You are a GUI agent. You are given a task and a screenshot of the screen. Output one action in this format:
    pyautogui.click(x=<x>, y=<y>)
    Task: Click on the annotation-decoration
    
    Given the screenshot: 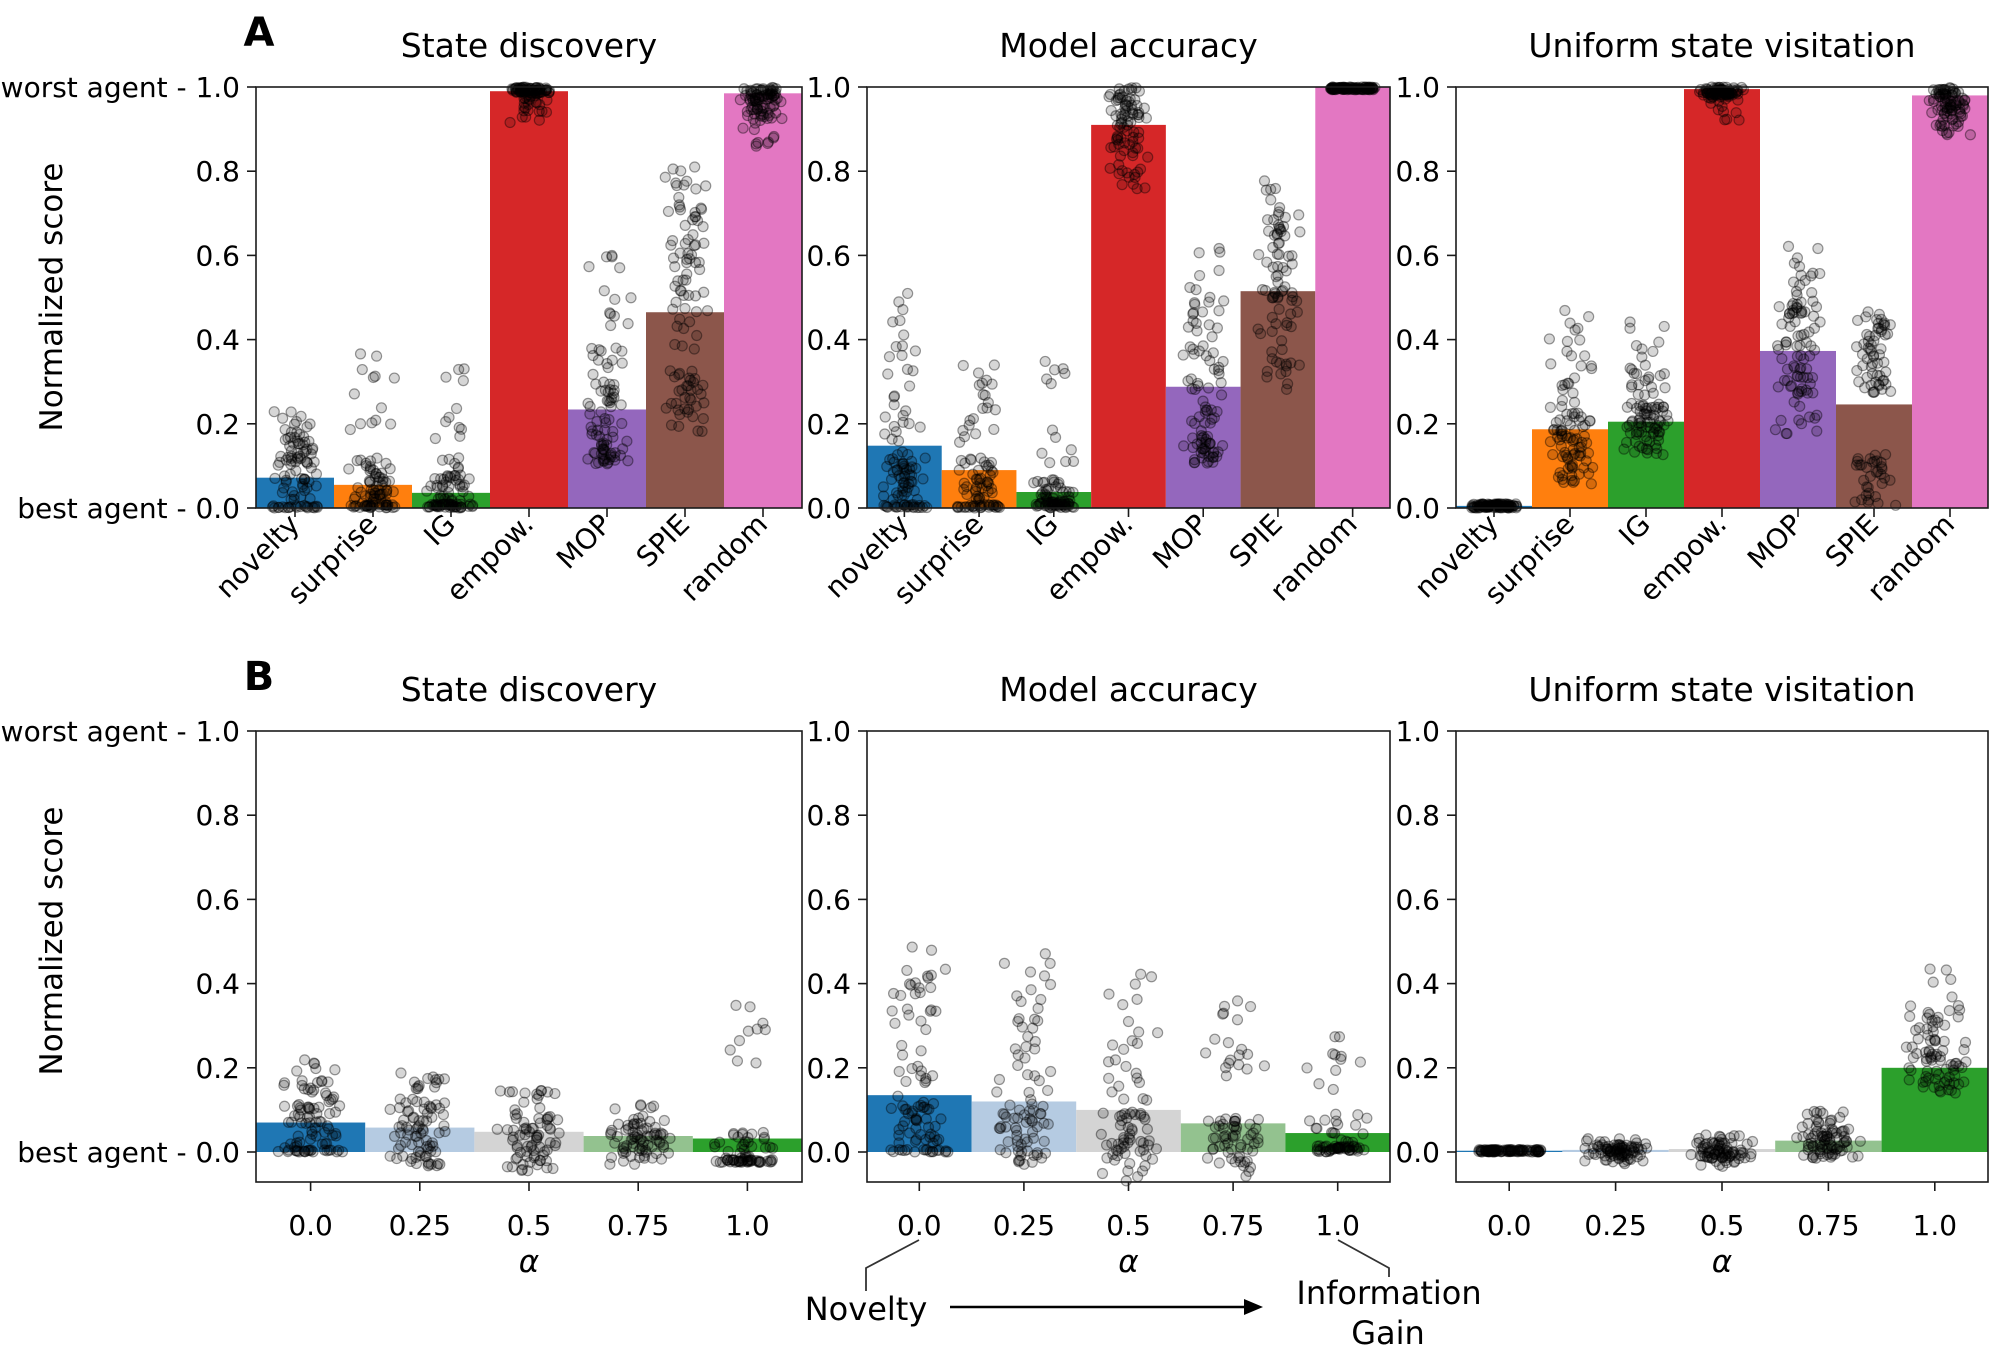 What is the action you would take?
    pyautogui.click(x=1127, y=1277)
    